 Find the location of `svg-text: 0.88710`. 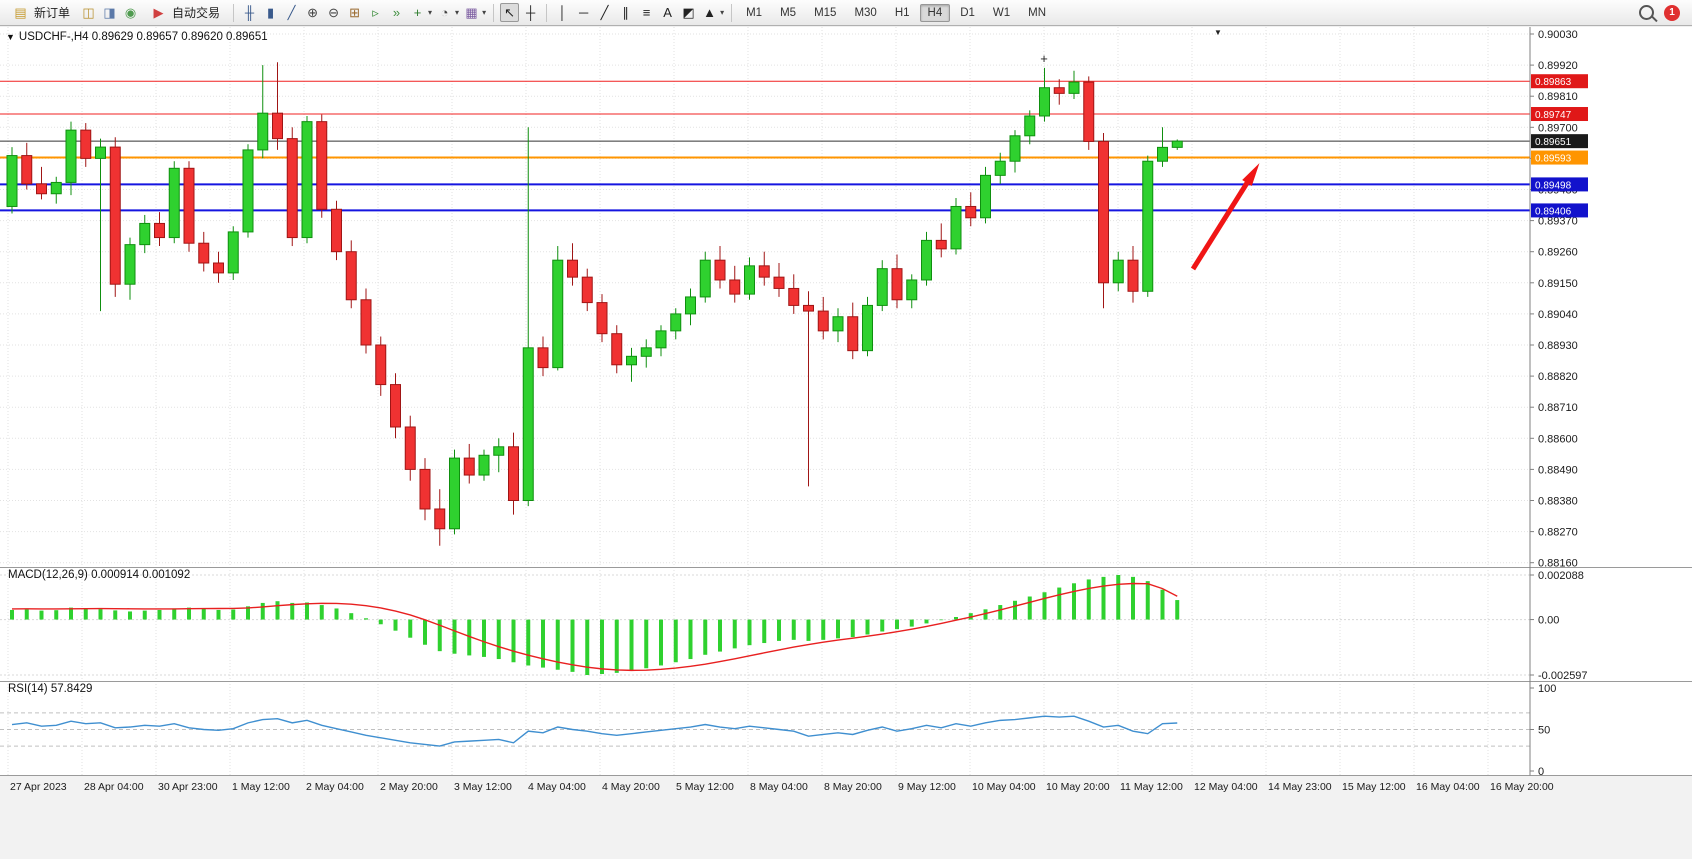

svg-text: 0.88710 is located at coordinates (1558, 408).